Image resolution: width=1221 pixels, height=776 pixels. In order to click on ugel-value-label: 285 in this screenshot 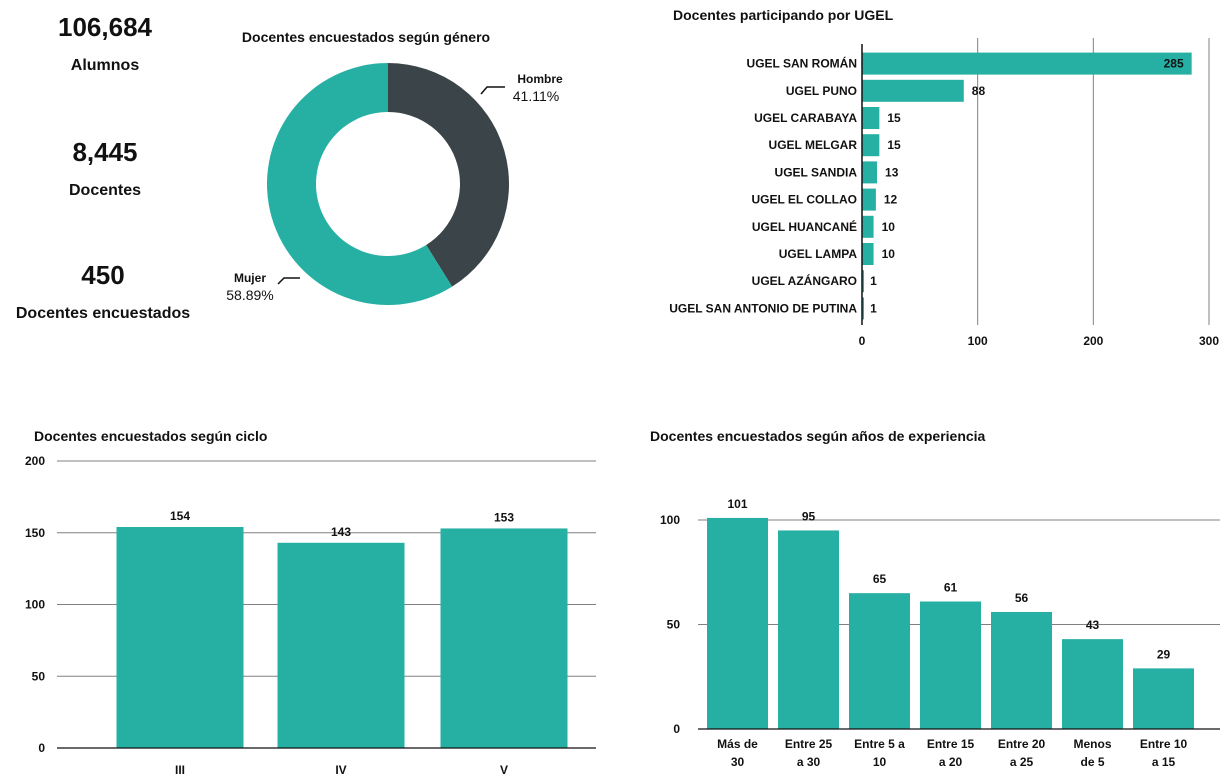, I will do `click(1174, 64)`.